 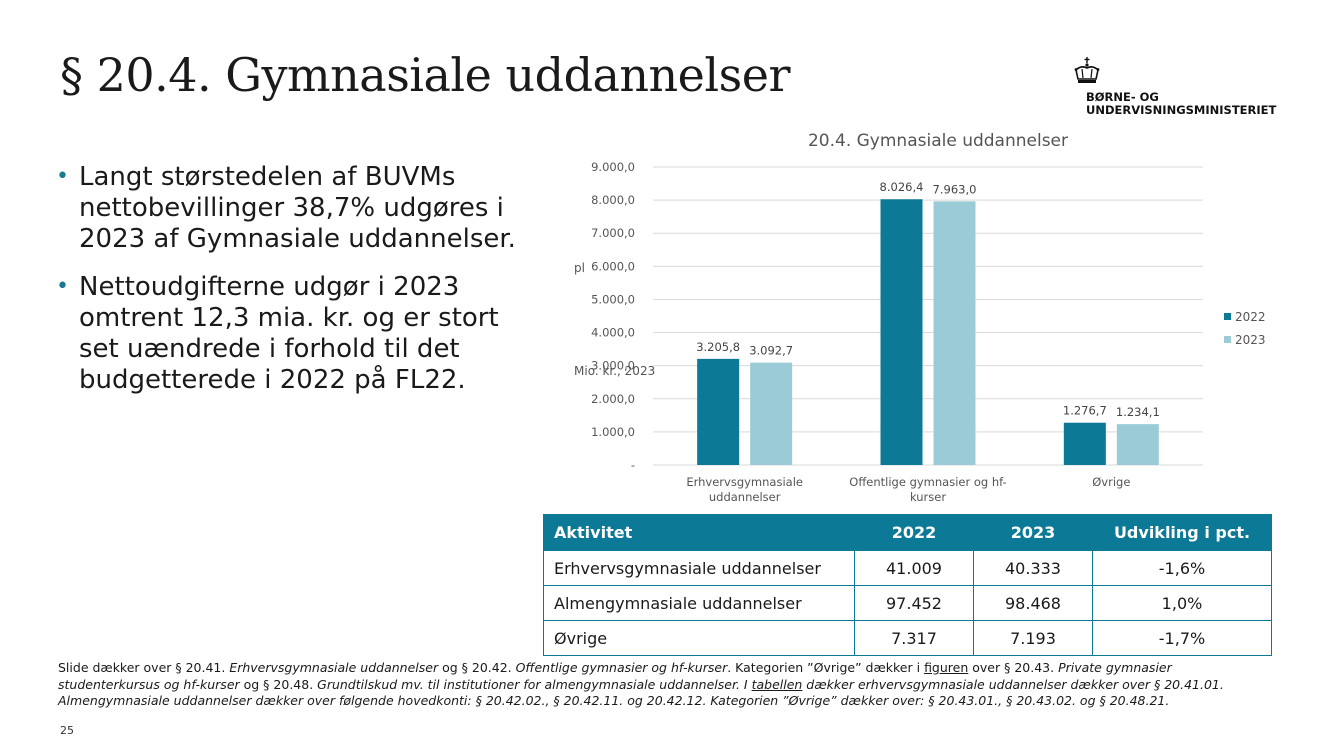 I want to click on data-label: 1.234,1, so click(x=1138, y=412).